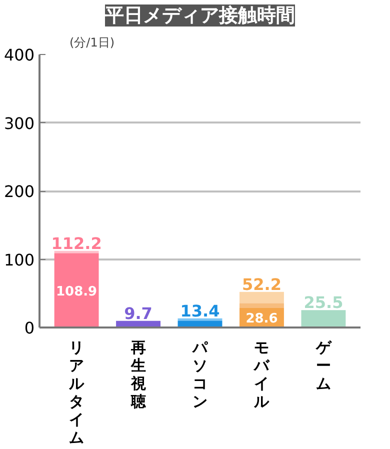 This screenshot has width=390, height=449. What do you see at coordinates (262, 284) in the screenshot?
I see `total-label: 52.2` at bounding box center [262, 284].